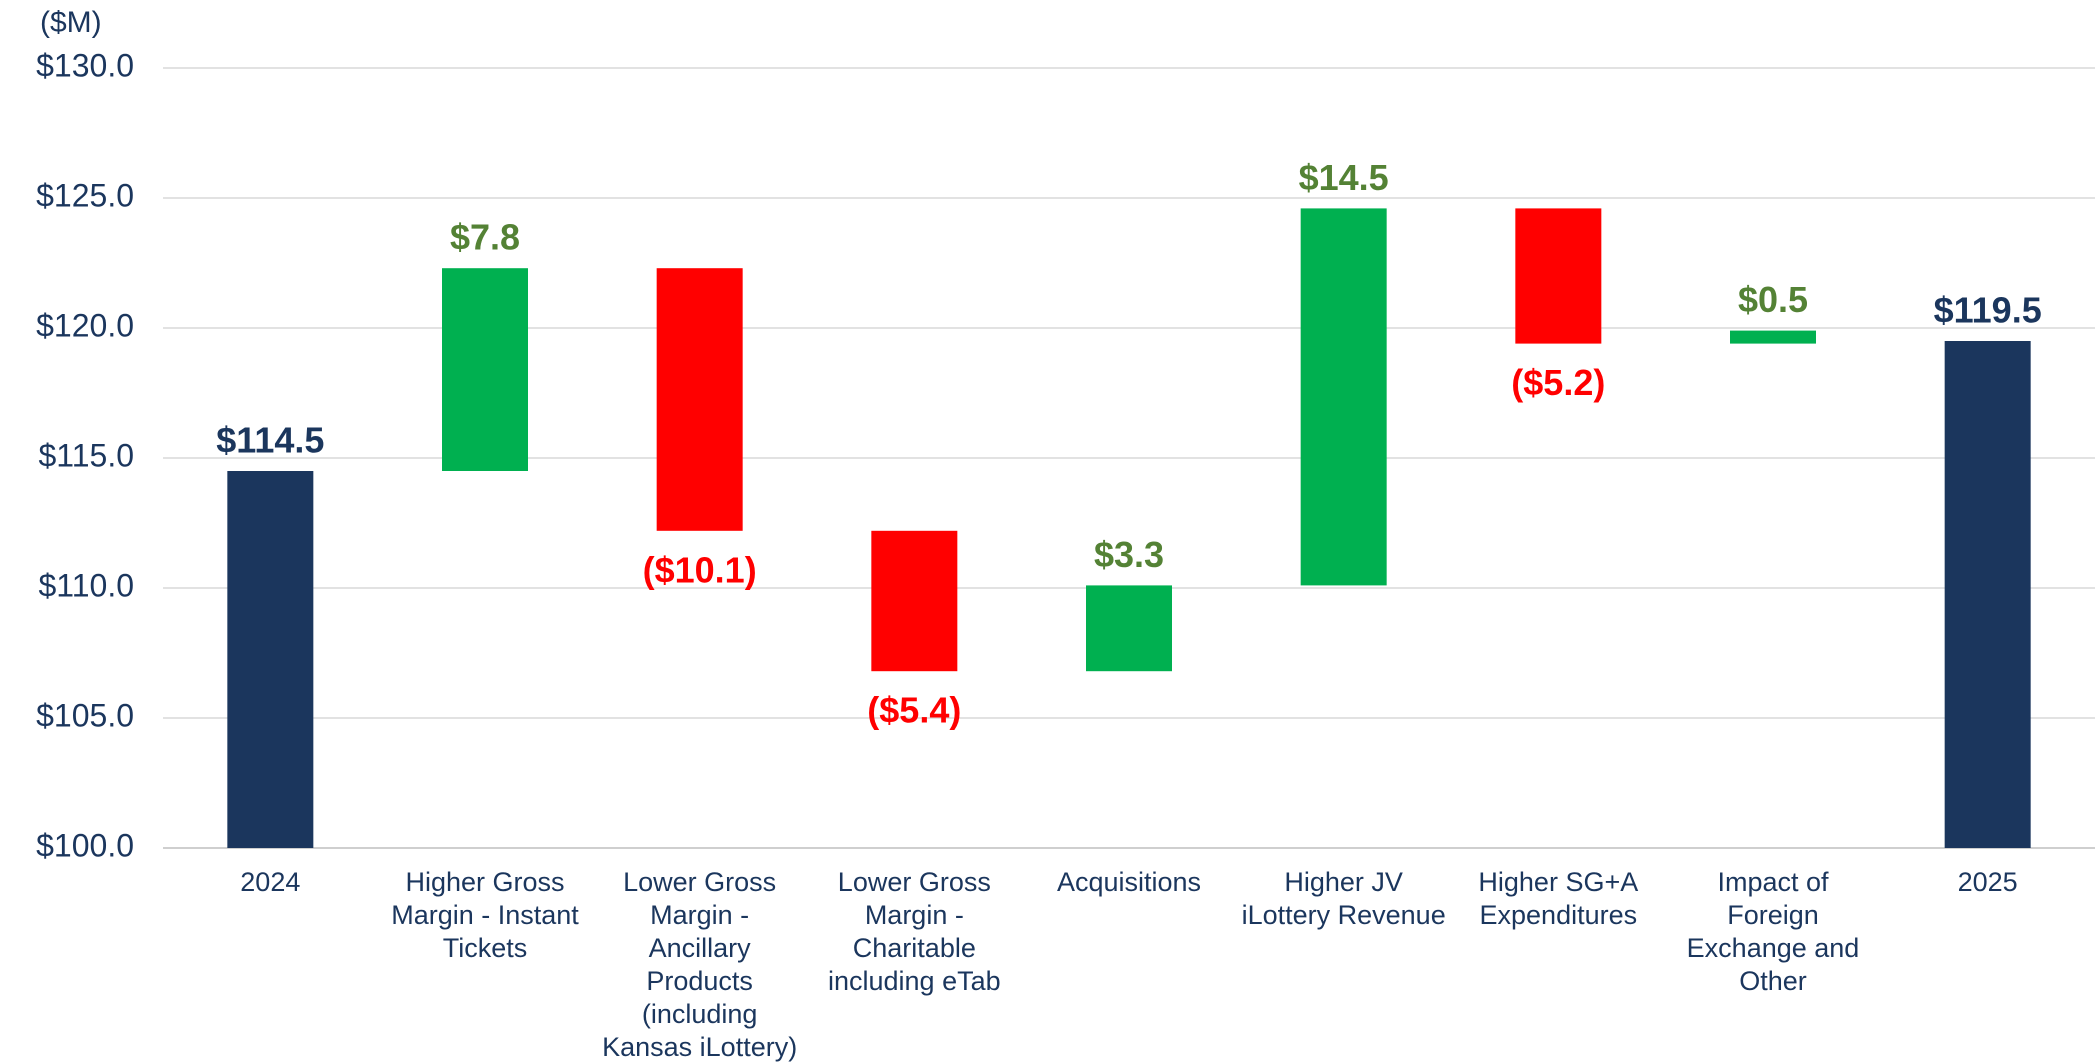  I want to click on y-tick-label: $105.0, so click(85, 715).